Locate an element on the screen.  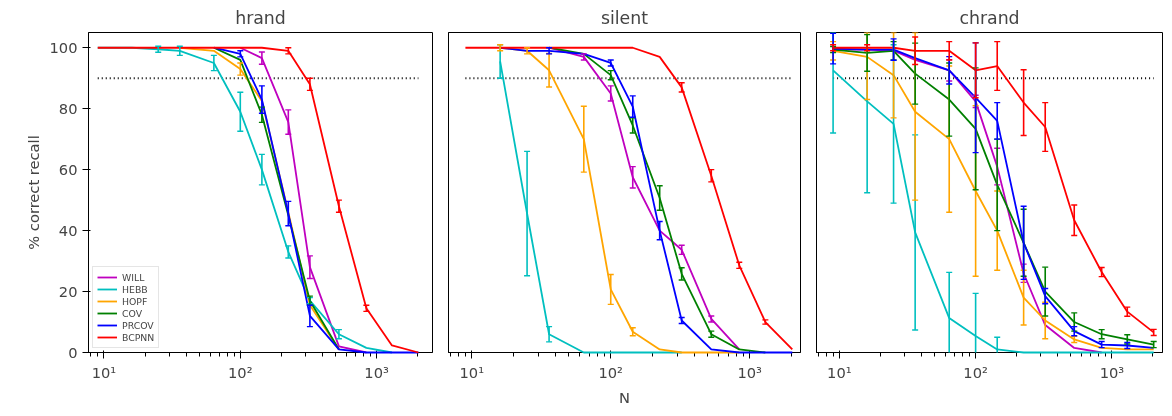
y-tick-label: 40 is located at coordinates (68, 230).